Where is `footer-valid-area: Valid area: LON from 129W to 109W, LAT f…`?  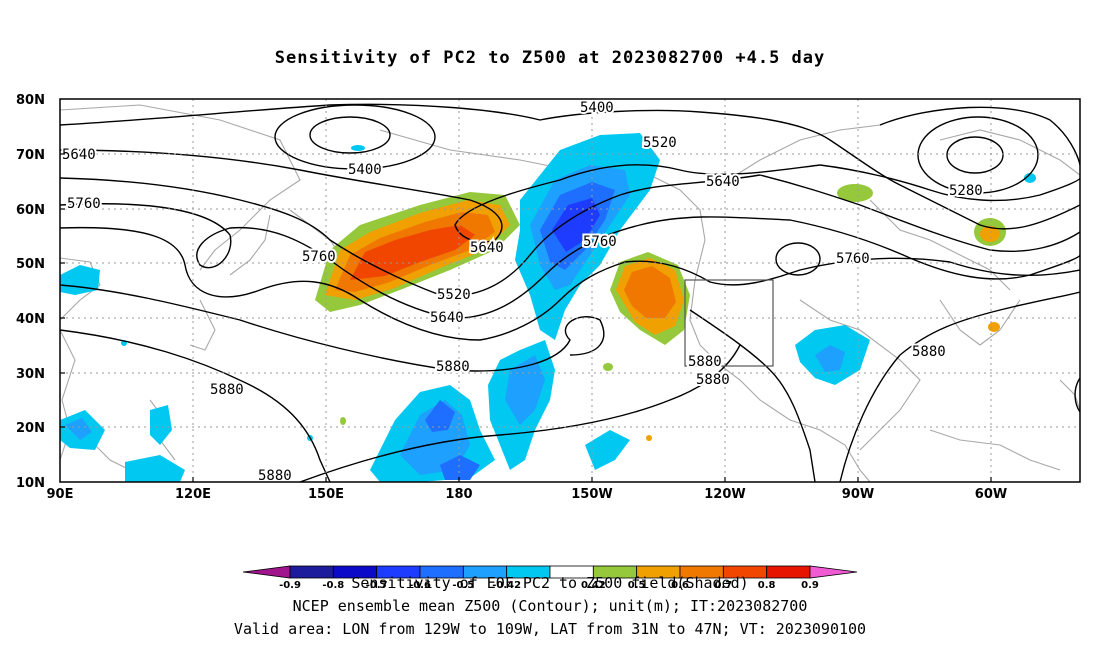 footer-valid-area: Valid area: LON from 129W to 109W, LAT f… is located at coordinates (550, 629).